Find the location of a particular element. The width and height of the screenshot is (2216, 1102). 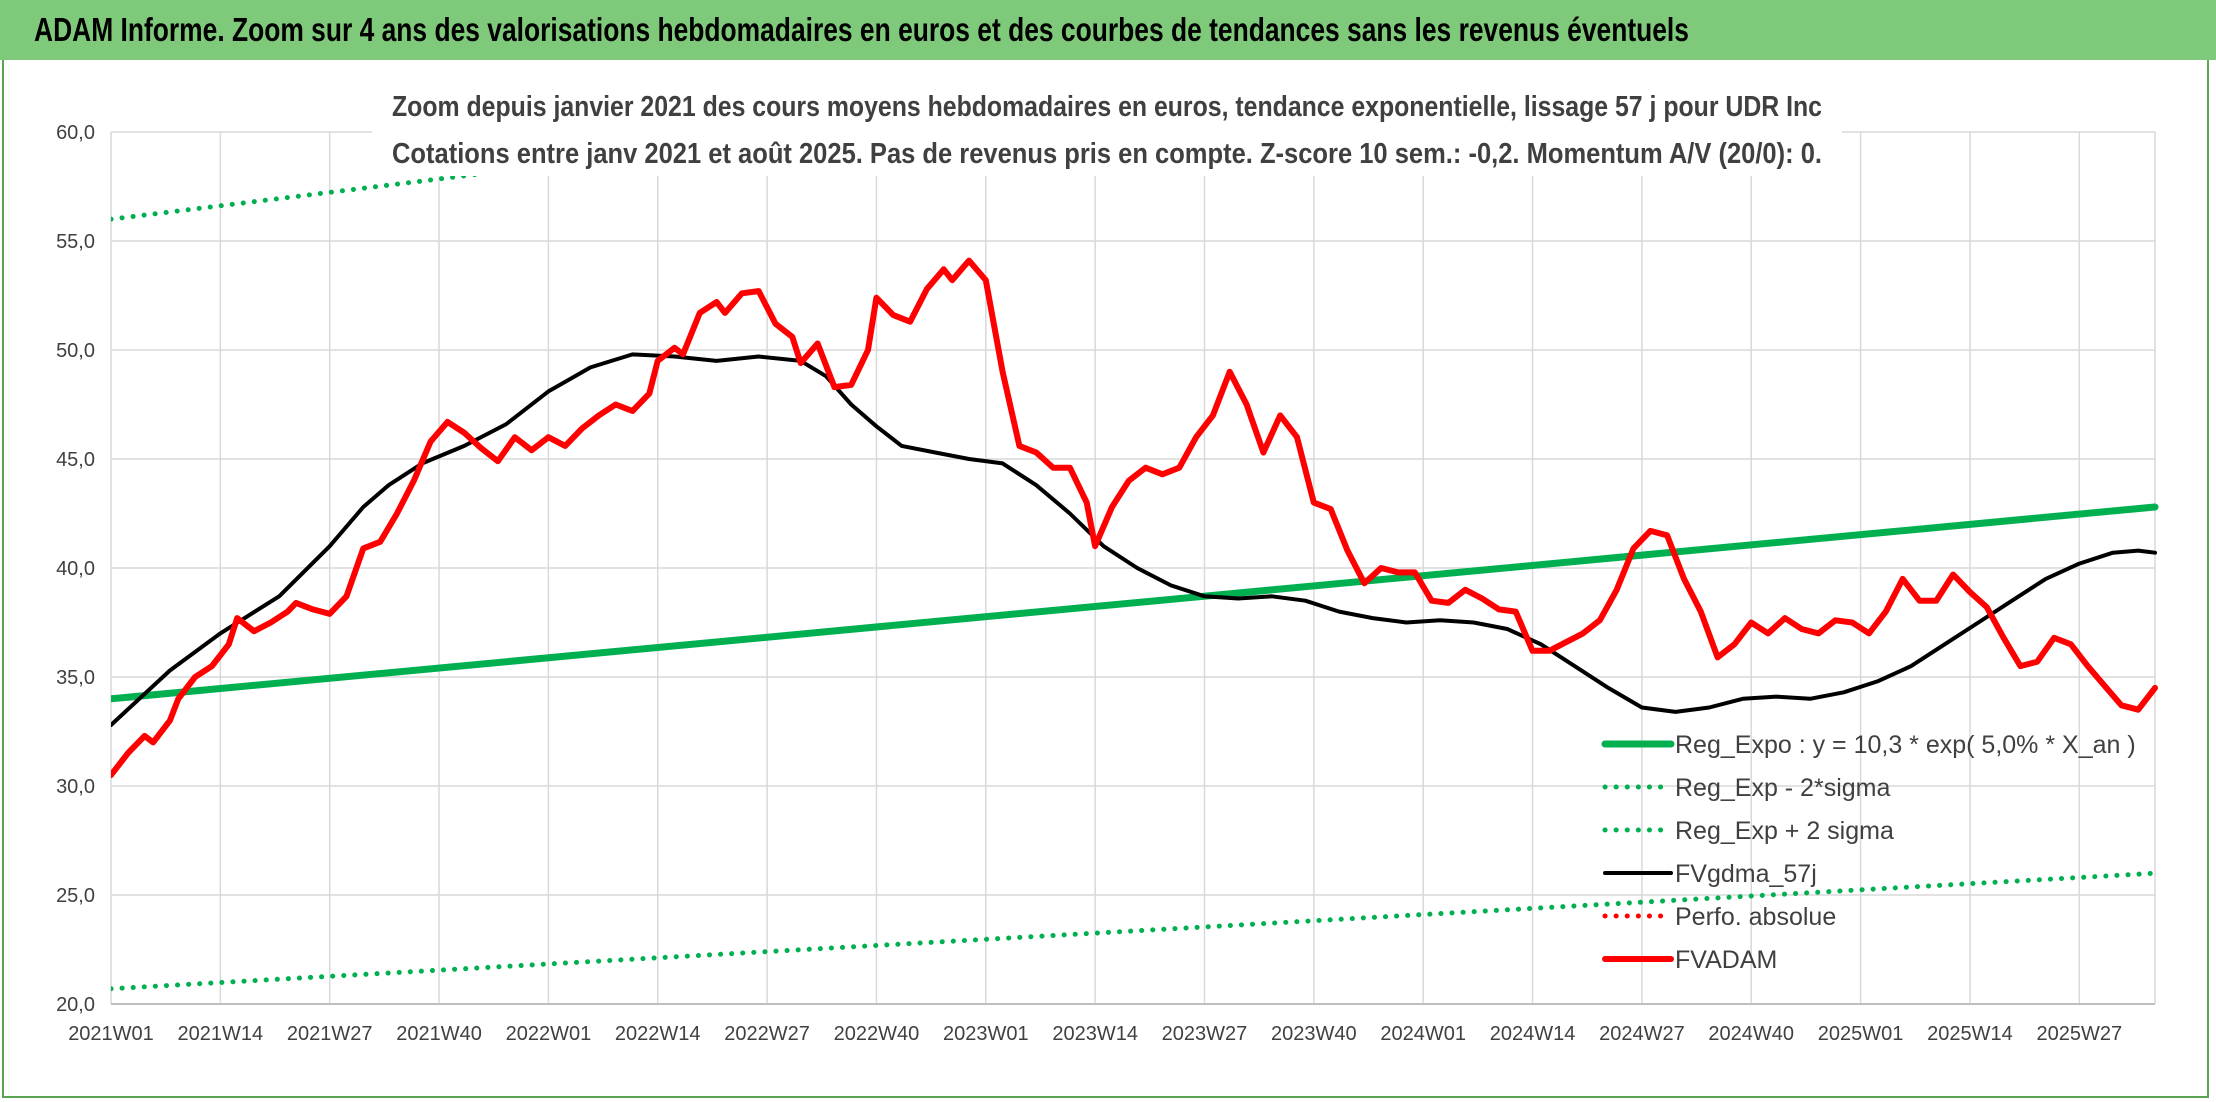

x-tick-label: 2022W27 is located at coordinates (767, 1034).